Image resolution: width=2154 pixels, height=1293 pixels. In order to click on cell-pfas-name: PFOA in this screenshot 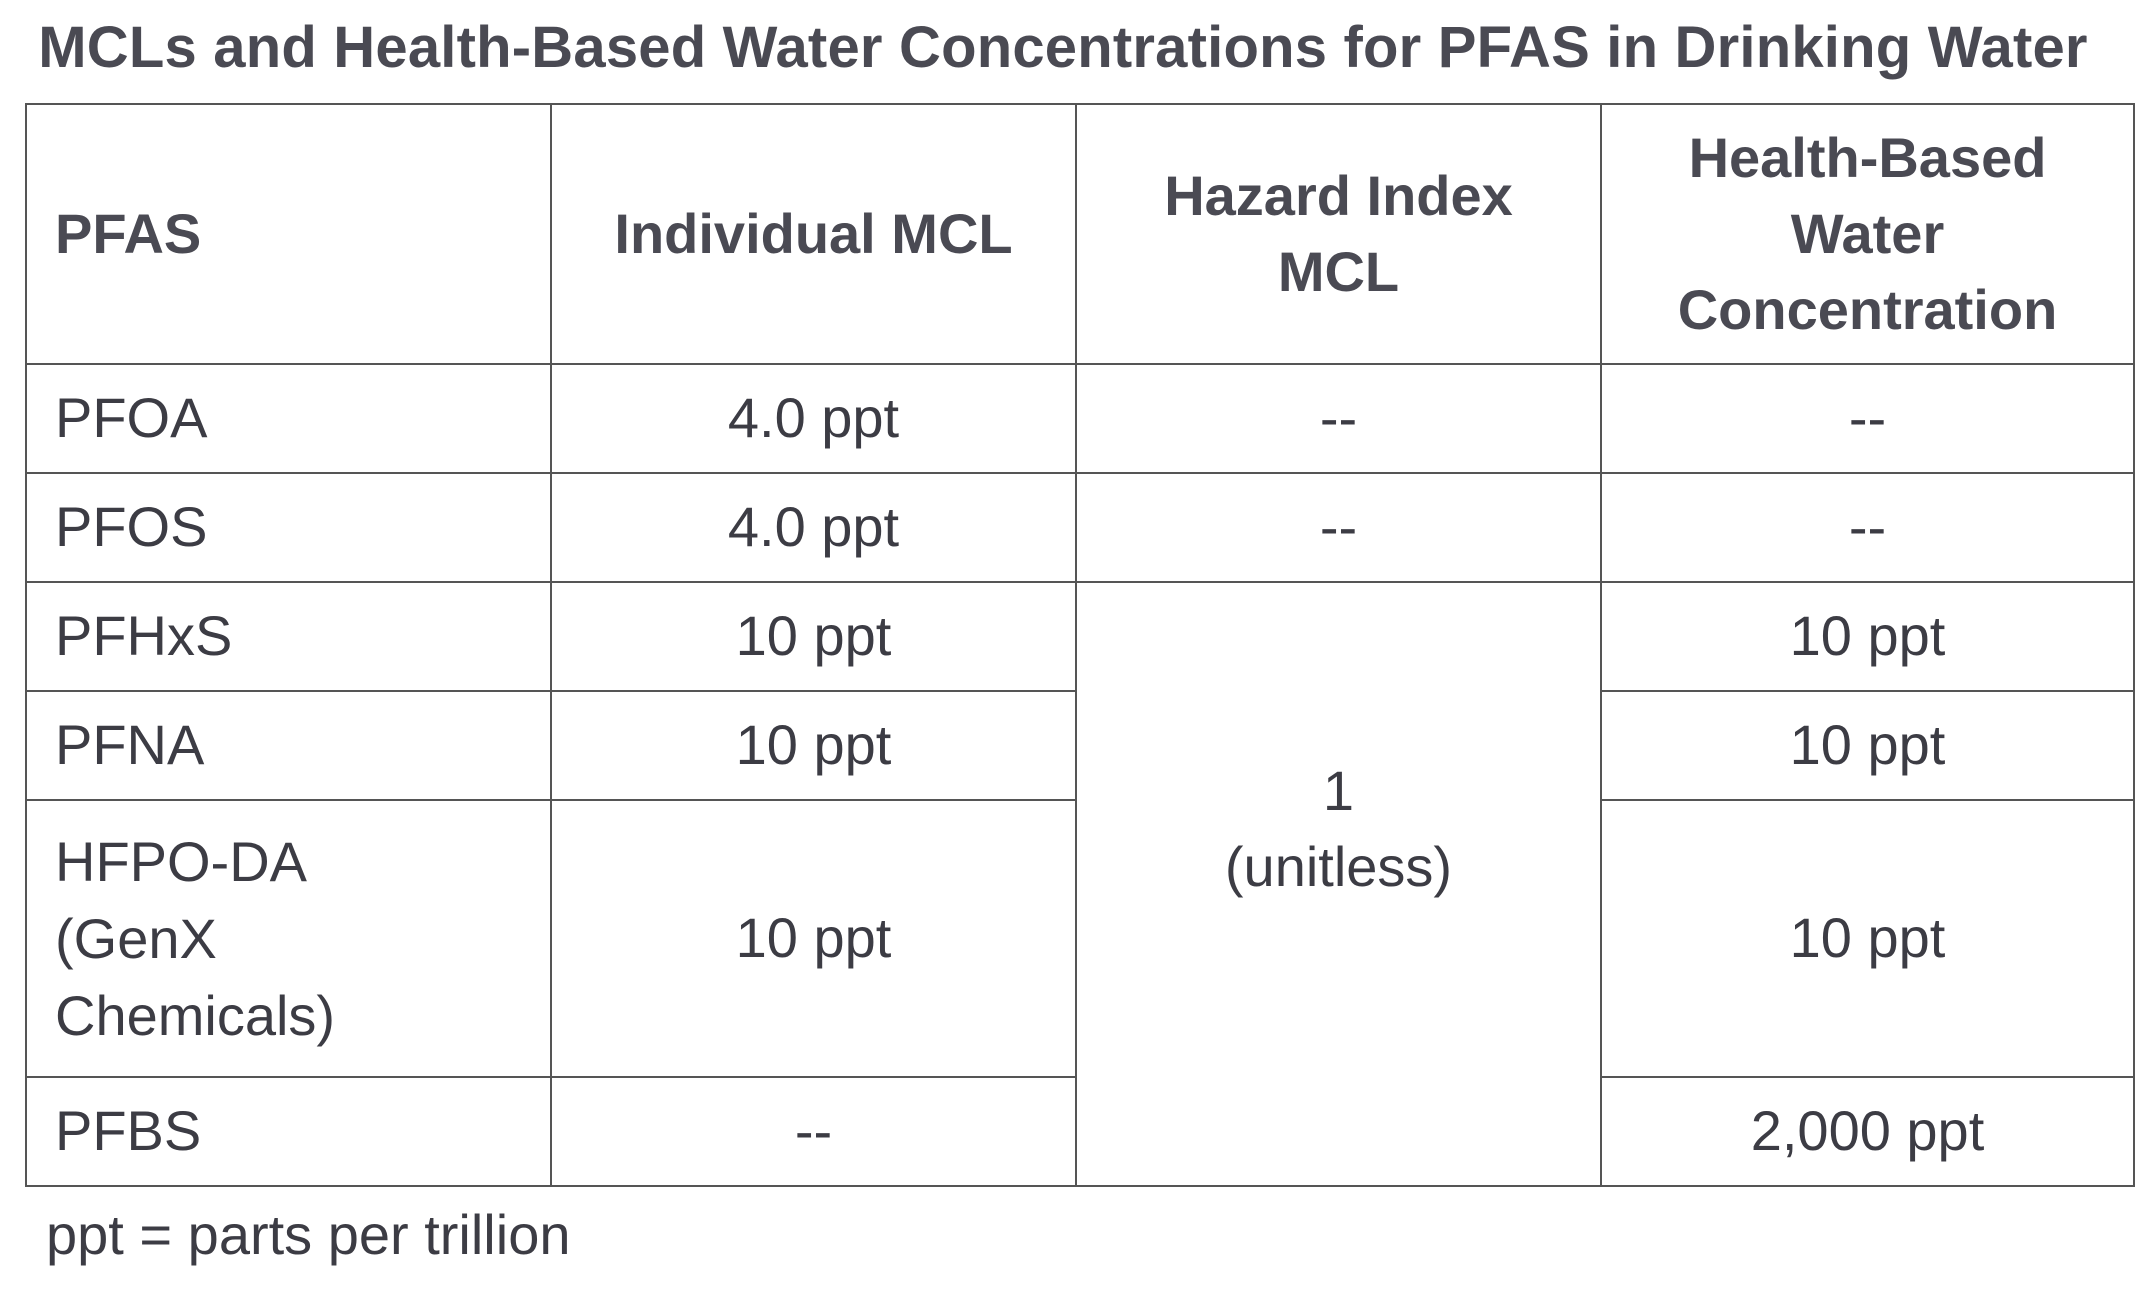, I will do `click(288, 418)`.